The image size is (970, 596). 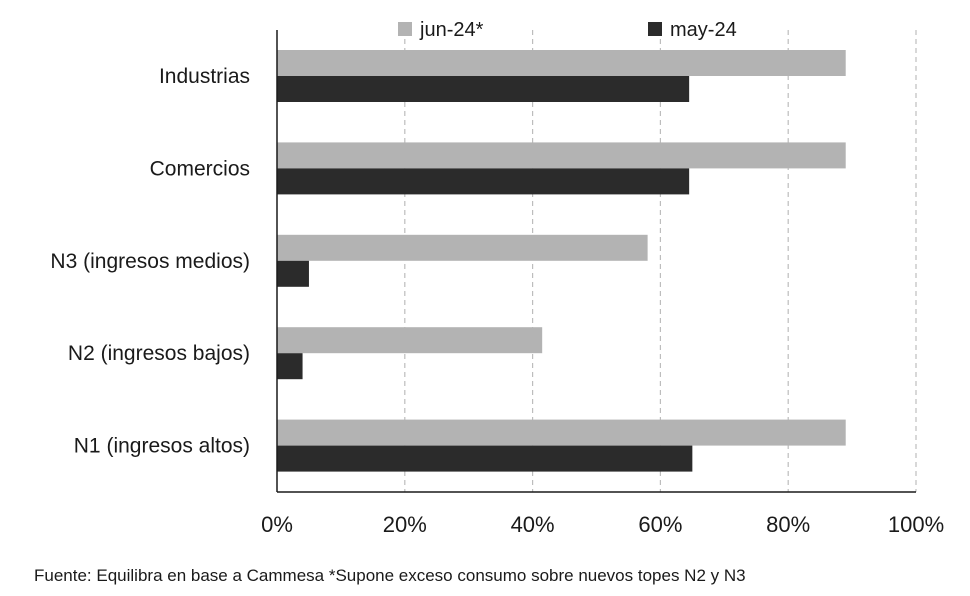 What do you see at coordinates (788, 524) in the screenshot?
I see `x-tick-label: 80%` at bounding box center [788, 524].